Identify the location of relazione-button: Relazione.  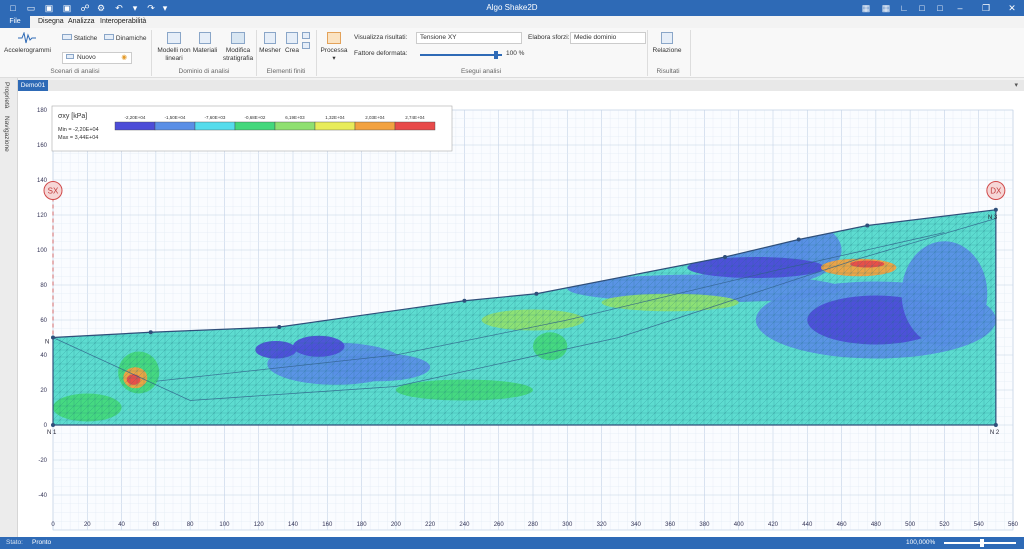
(667, 43).